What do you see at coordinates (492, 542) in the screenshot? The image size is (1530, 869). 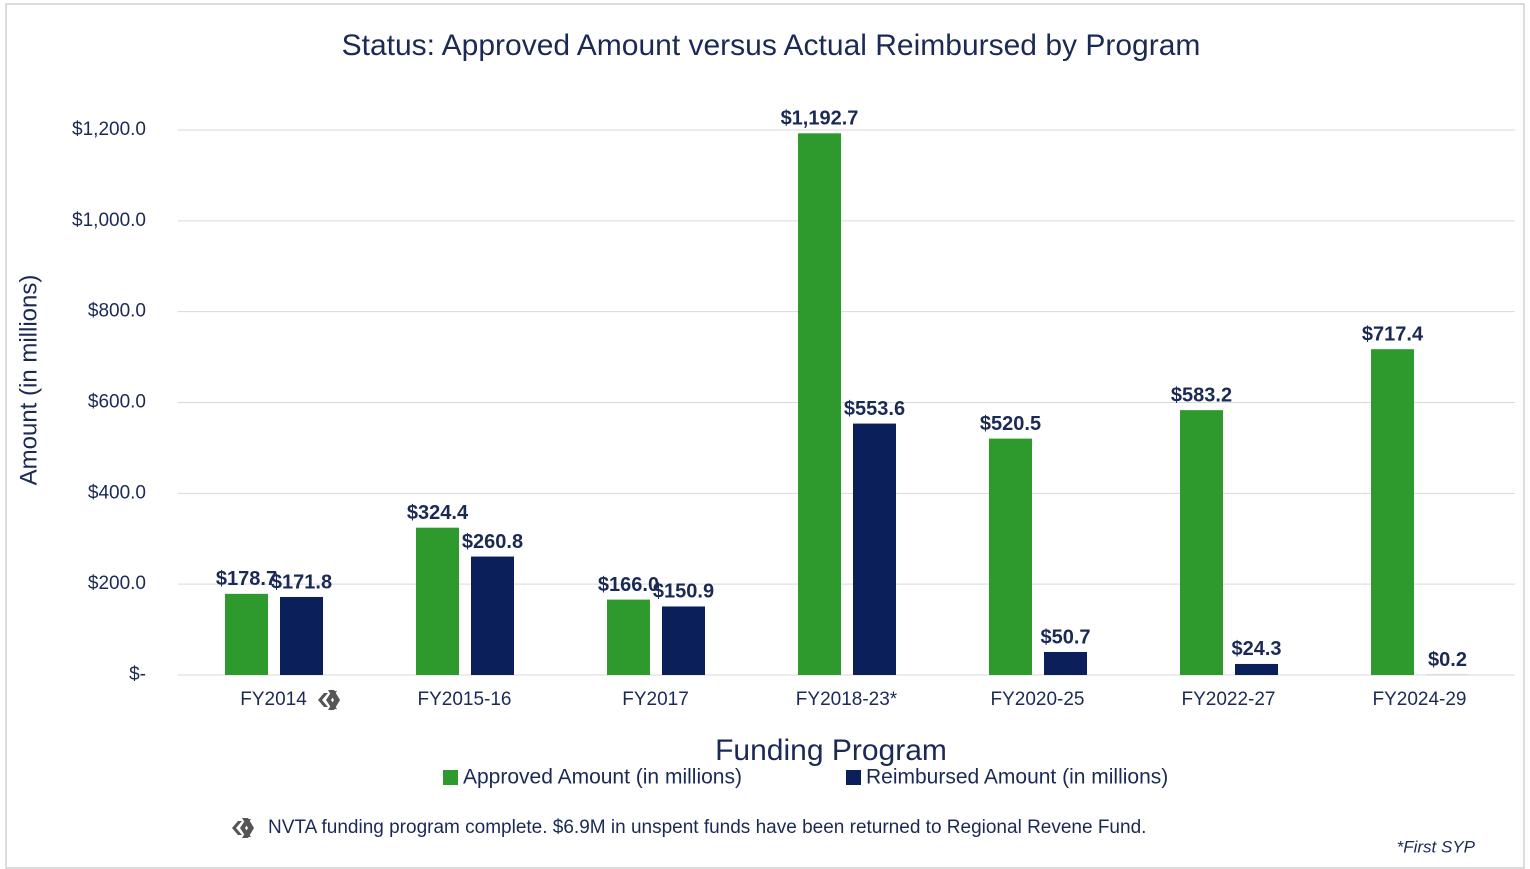 I see `value-label: $260.8` at bounding box center [492, 542].